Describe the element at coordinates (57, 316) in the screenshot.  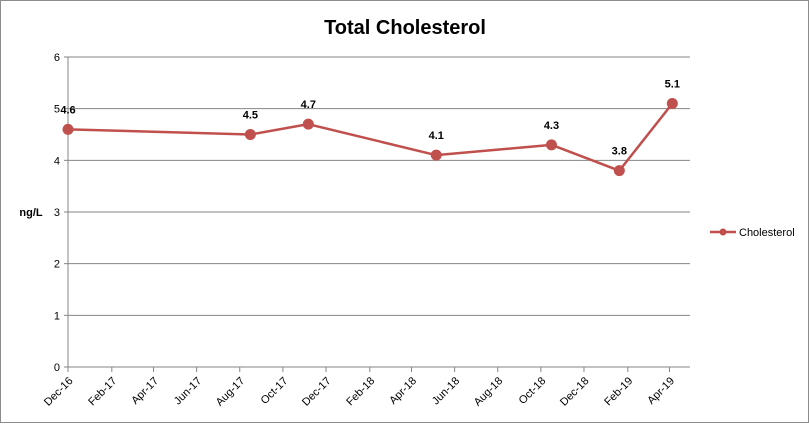
I see `y-tick-label: 1` at that location.